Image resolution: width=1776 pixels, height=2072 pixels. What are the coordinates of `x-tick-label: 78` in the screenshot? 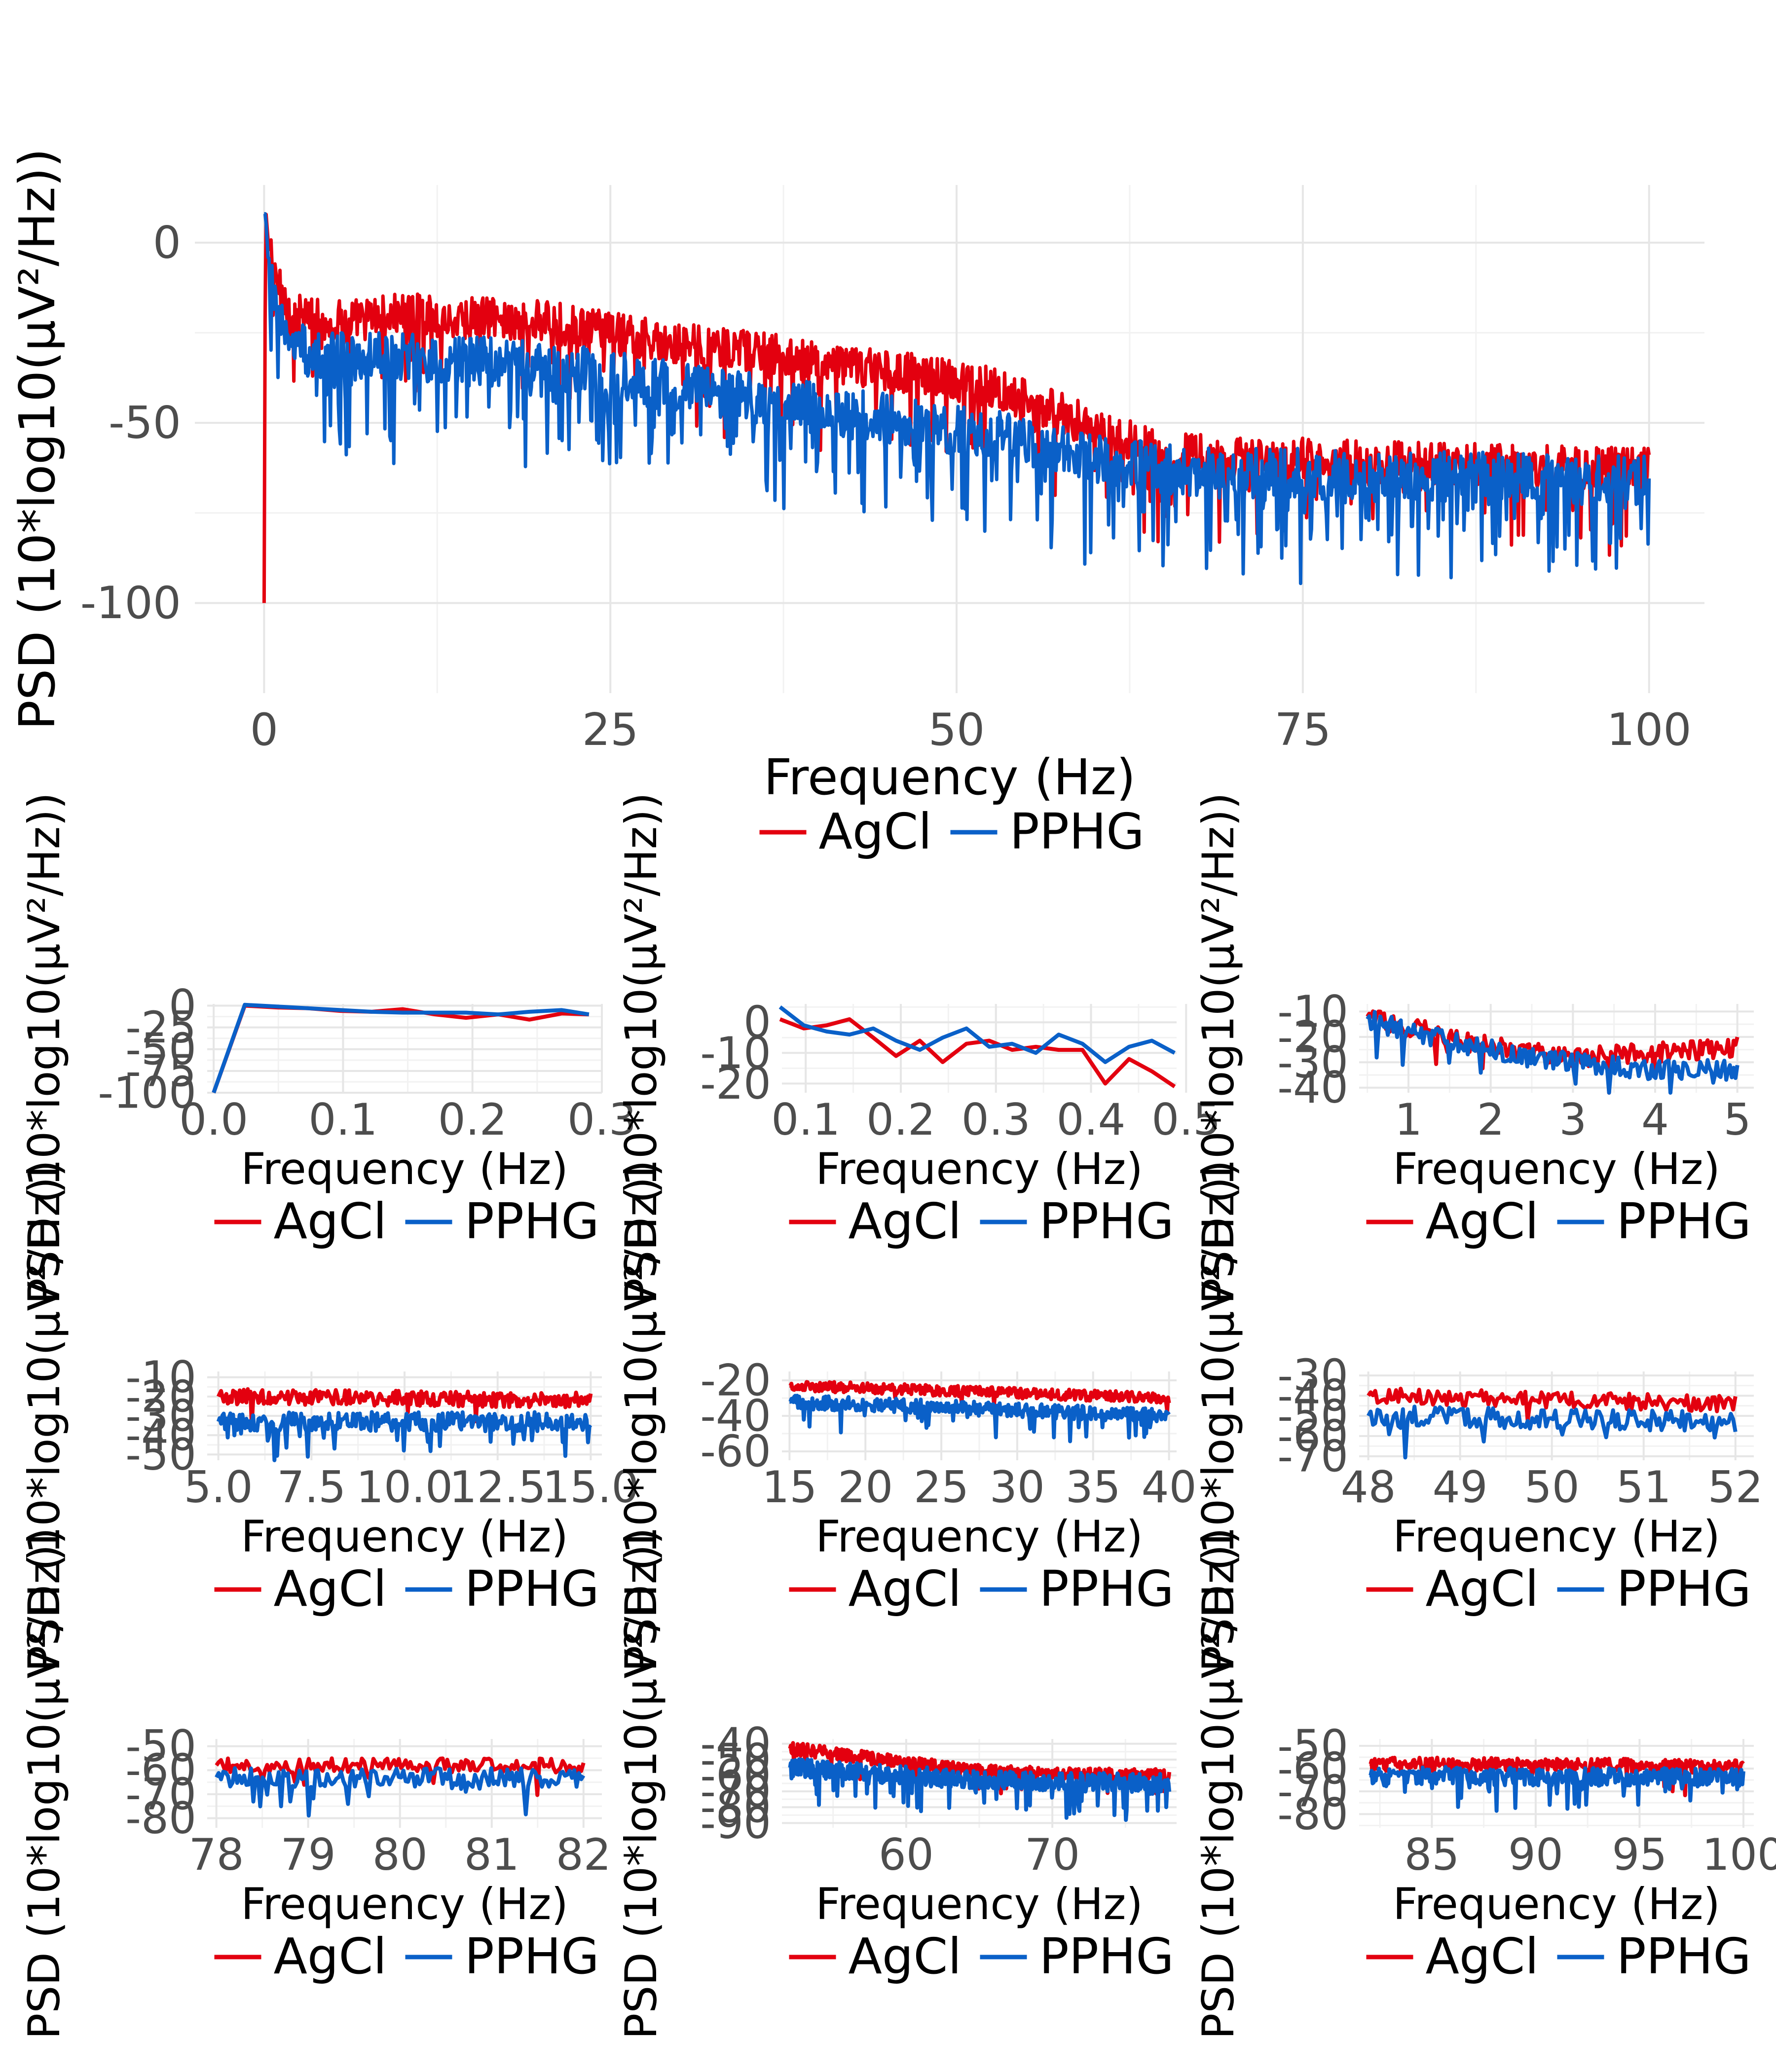 It's located at (217, 1855).